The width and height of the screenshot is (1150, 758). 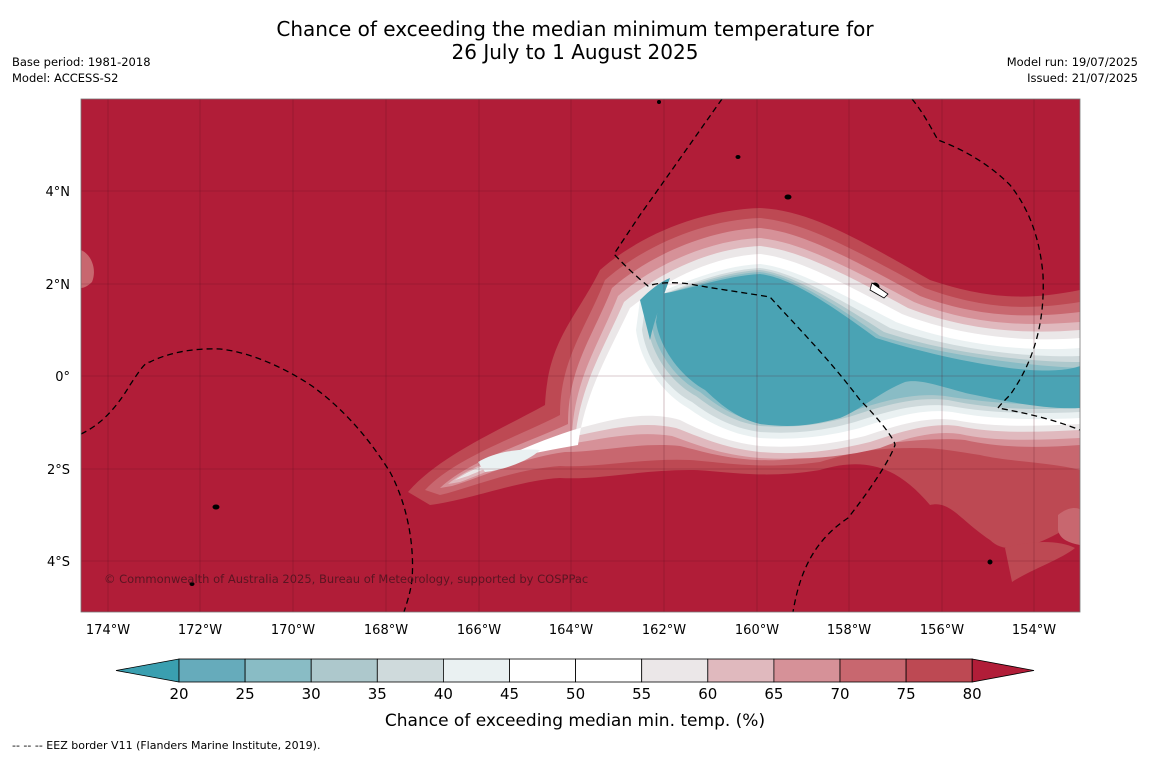 What do you see at coordinates (87, 269) in the screenshot?
I see `contour-75-west` at bounding box center [87, 269].